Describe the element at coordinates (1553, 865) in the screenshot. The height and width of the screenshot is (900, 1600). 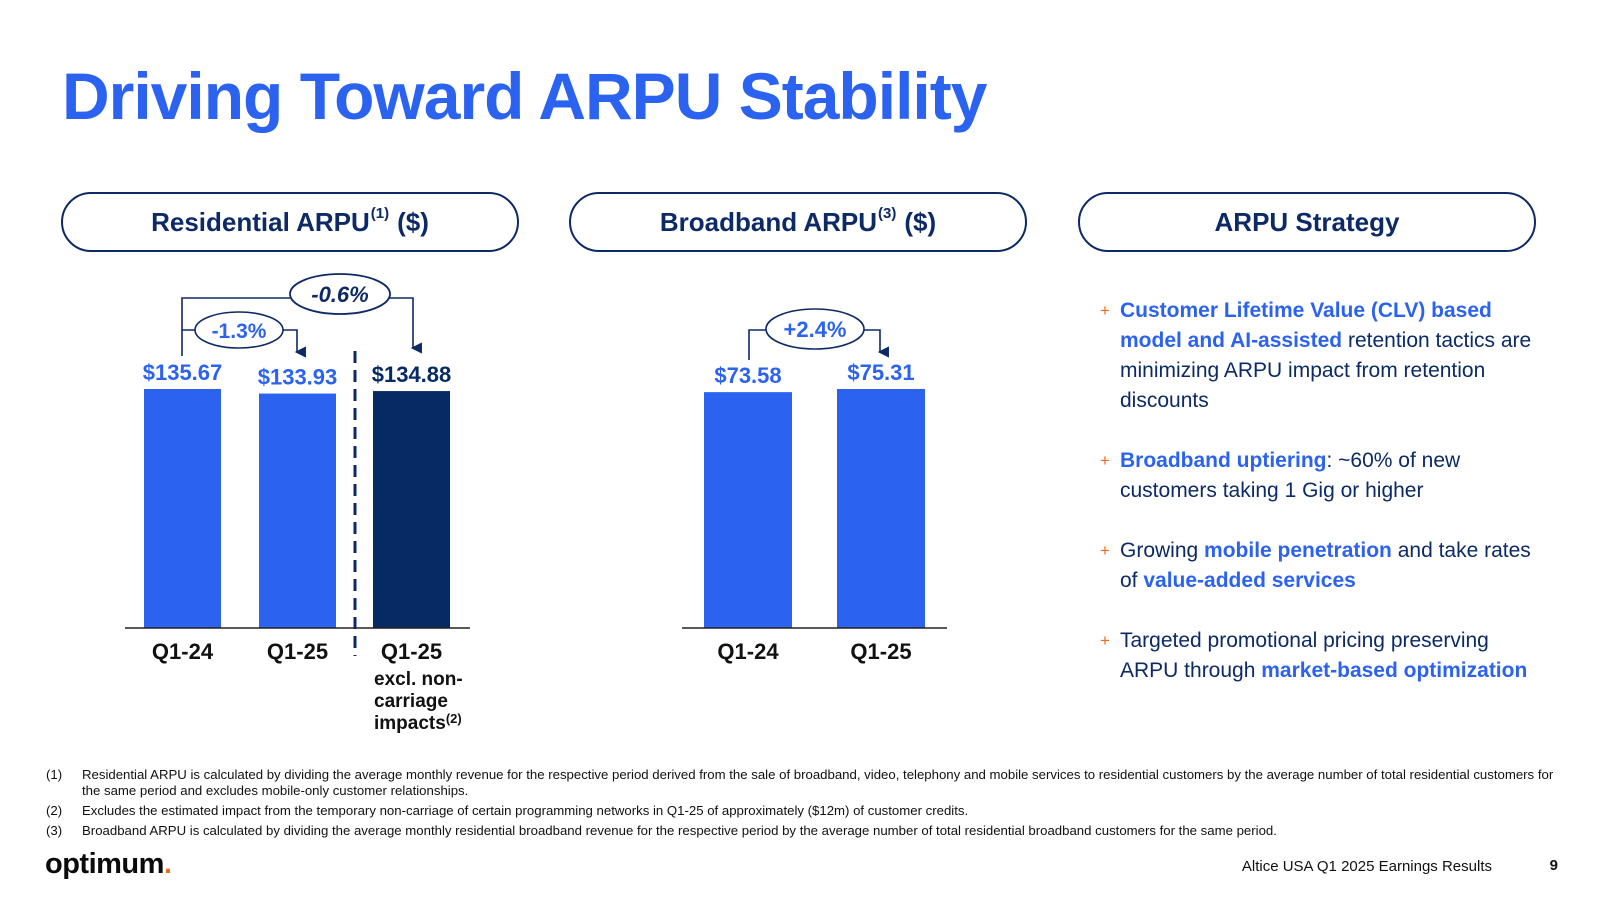
I see `page-number: 9` at that location.